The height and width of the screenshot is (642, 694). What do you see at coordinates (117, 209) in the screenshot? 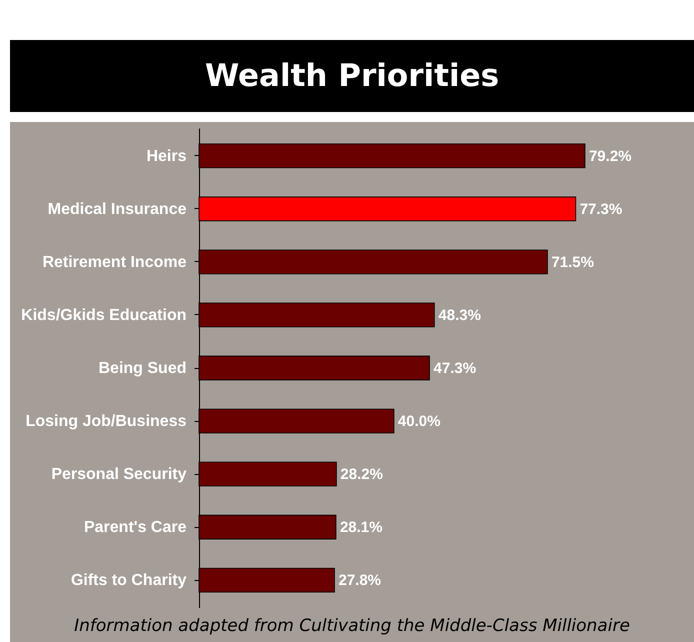
I see `y-tick-label: Medical Insurance` at bounding box center [117, 209].